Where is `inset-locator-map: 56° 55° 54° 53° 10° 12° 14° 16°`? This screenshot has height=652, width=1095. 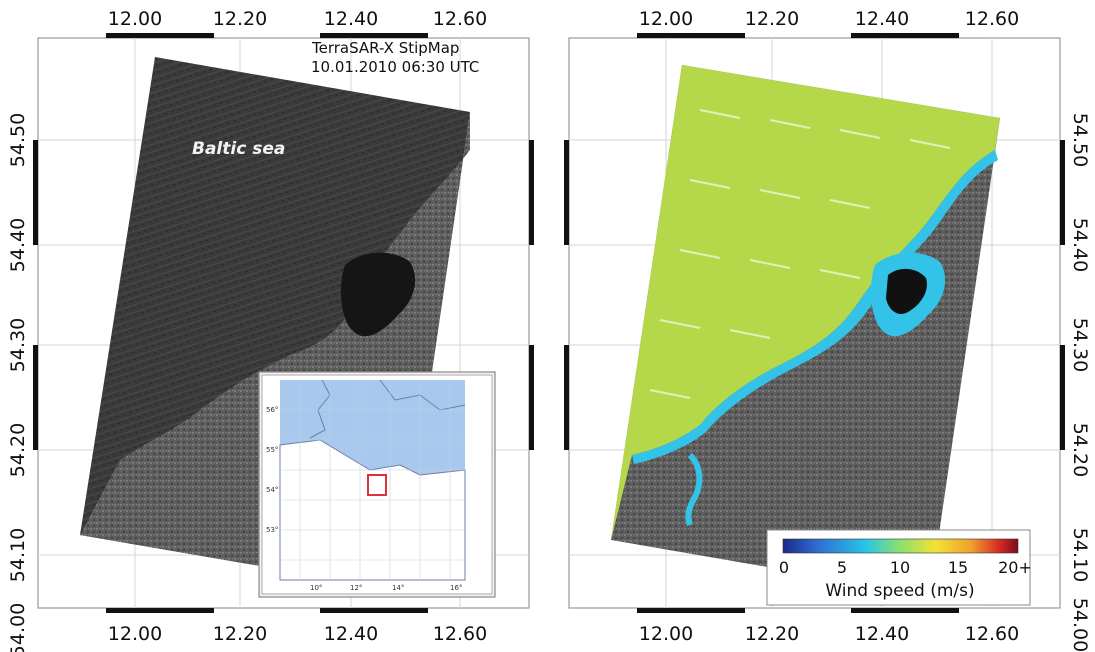
inset-locator-map: 56° 55° 54° 53° 10° 12° 14° 16° is located at coordinates (377, 484).